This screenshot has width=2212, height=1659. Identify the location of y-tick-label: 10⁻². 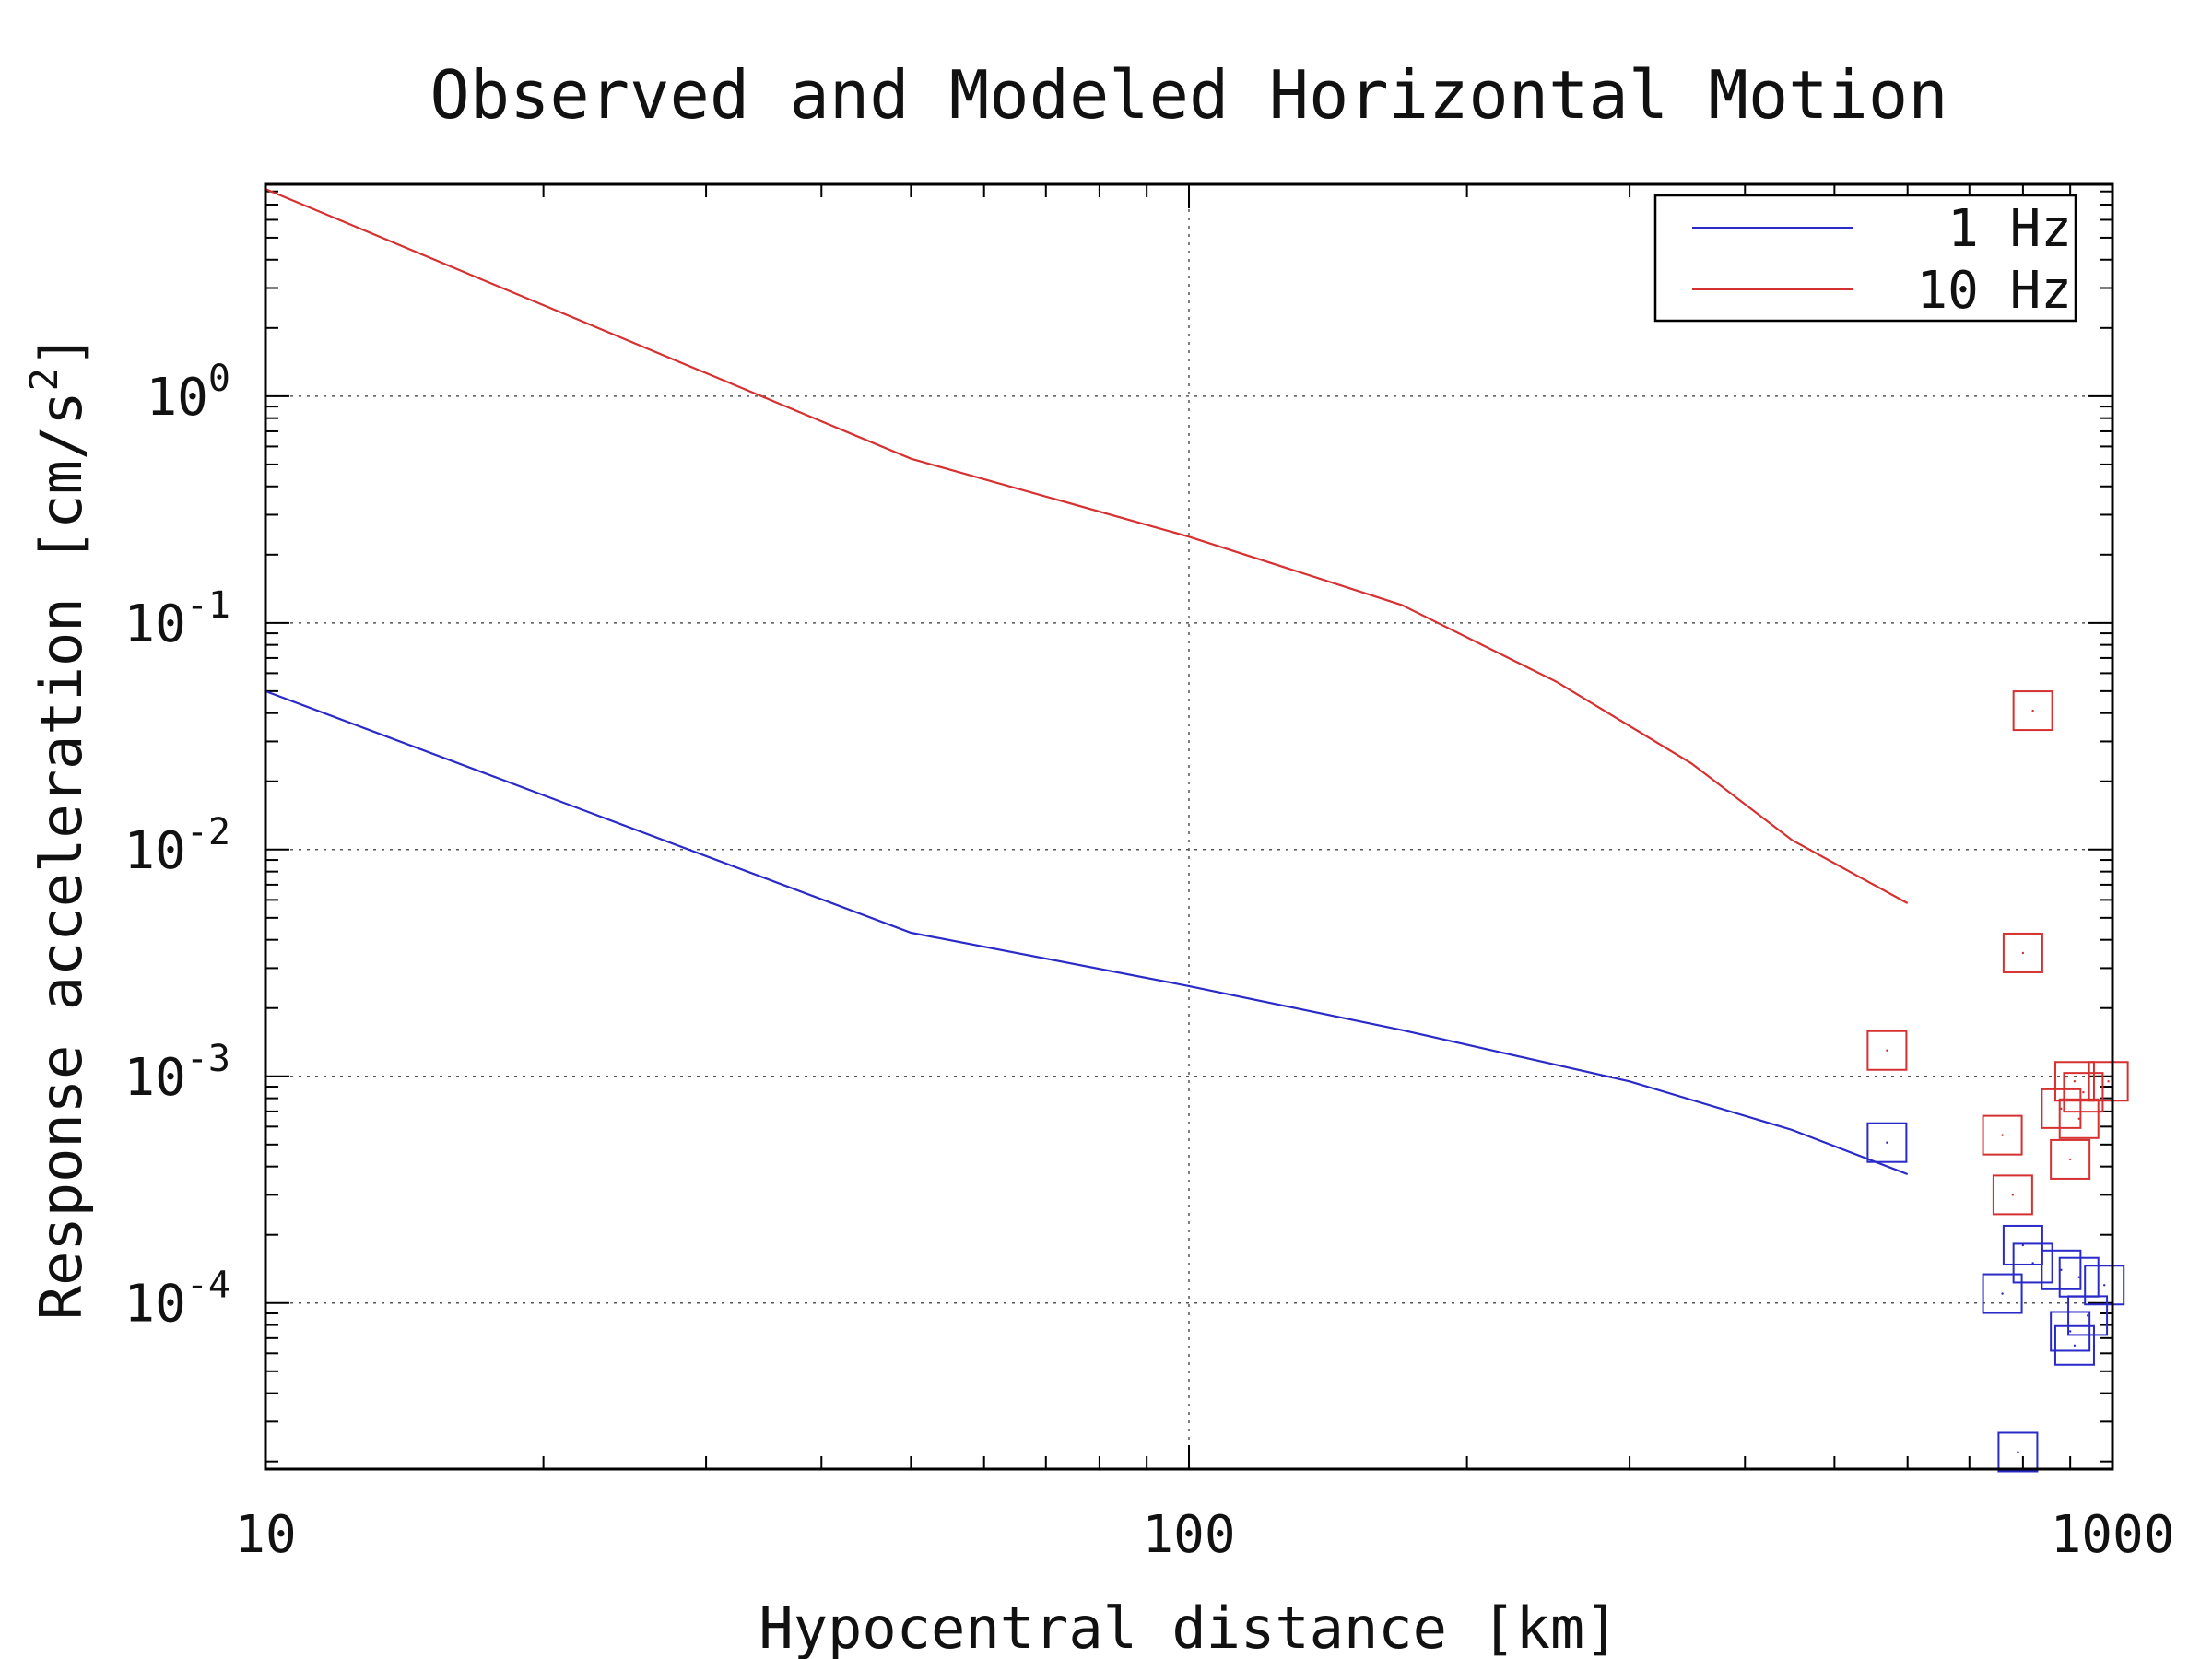
(177, 846).